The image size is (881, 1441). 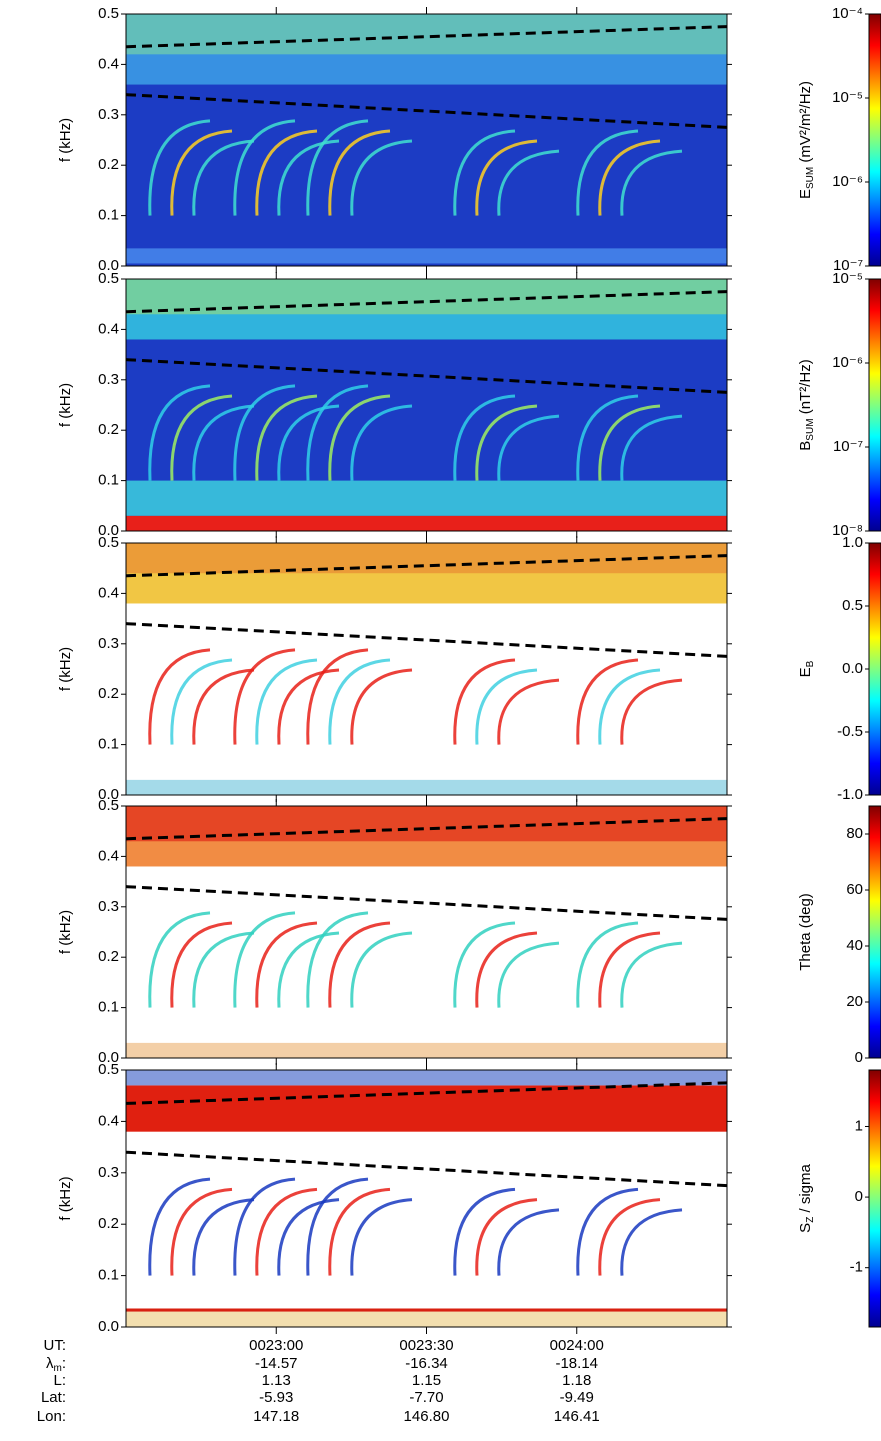 I want to click on footer-value: 1.13, so click(x=276, y=1380).